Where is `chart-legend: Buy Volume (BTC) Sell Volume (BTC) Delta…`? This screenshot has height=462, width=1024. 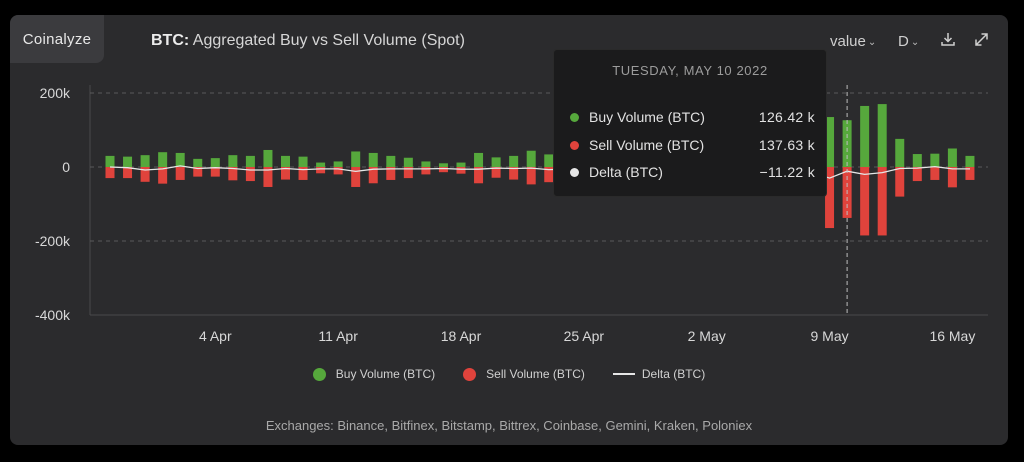 chart-legend: Buy Volume (BTC) Sell Volume (BTC) Delta… is located at coordinates (509, 374).